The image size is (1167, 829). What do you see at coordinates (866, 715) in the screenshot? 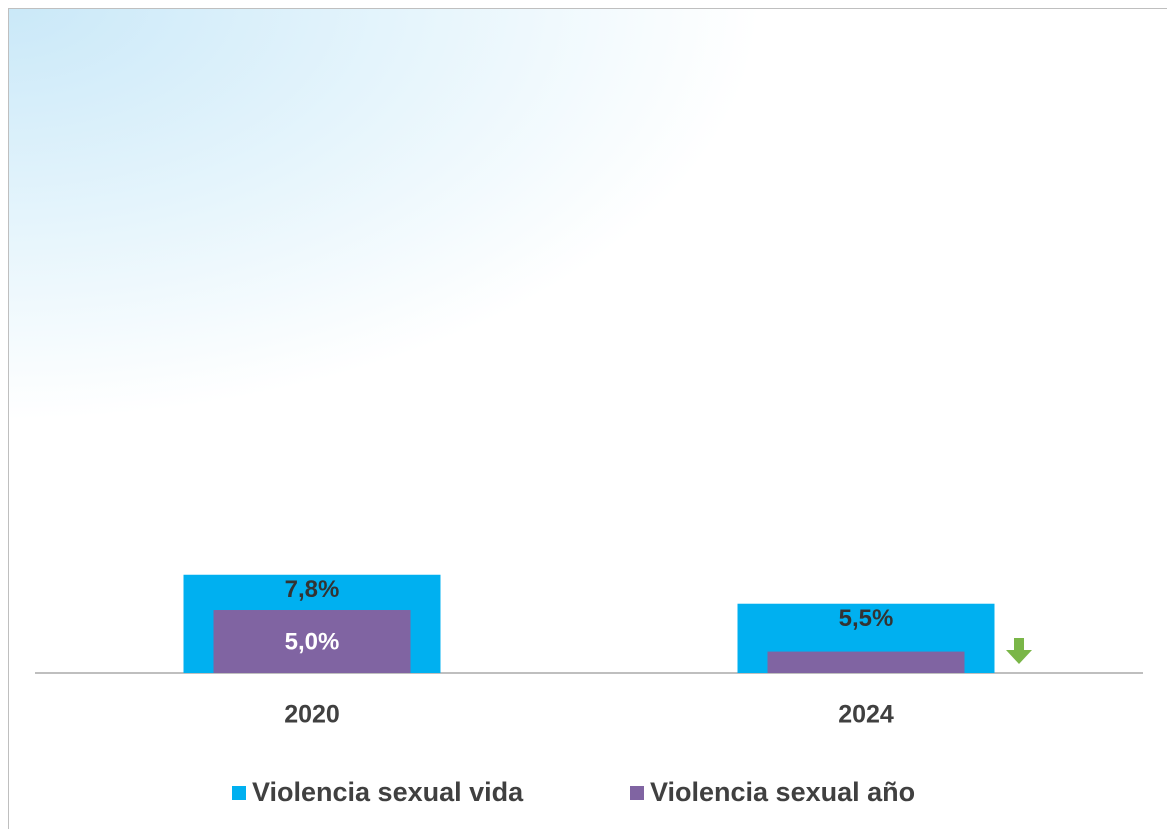
I see `x-tick-label: 2024` at bounding box center [866, 715].